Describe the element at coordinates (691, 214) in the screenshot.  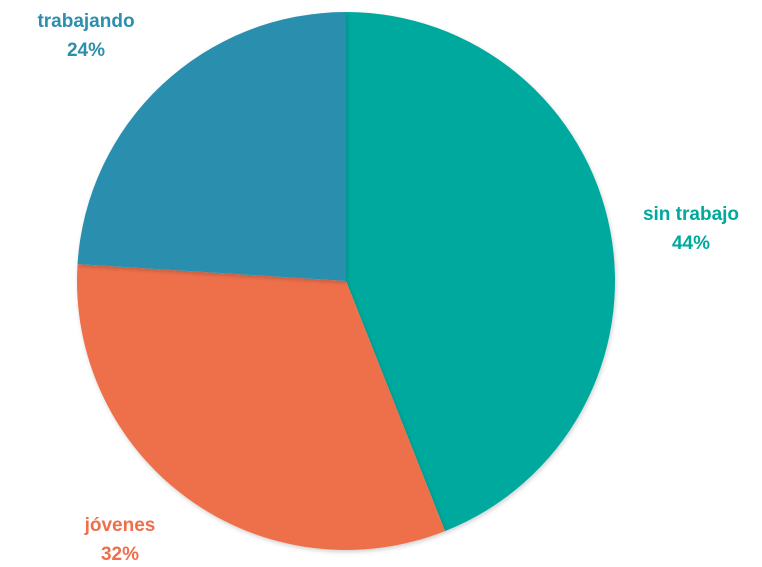
I see `slice-category-label: sin trabajo` at that location.